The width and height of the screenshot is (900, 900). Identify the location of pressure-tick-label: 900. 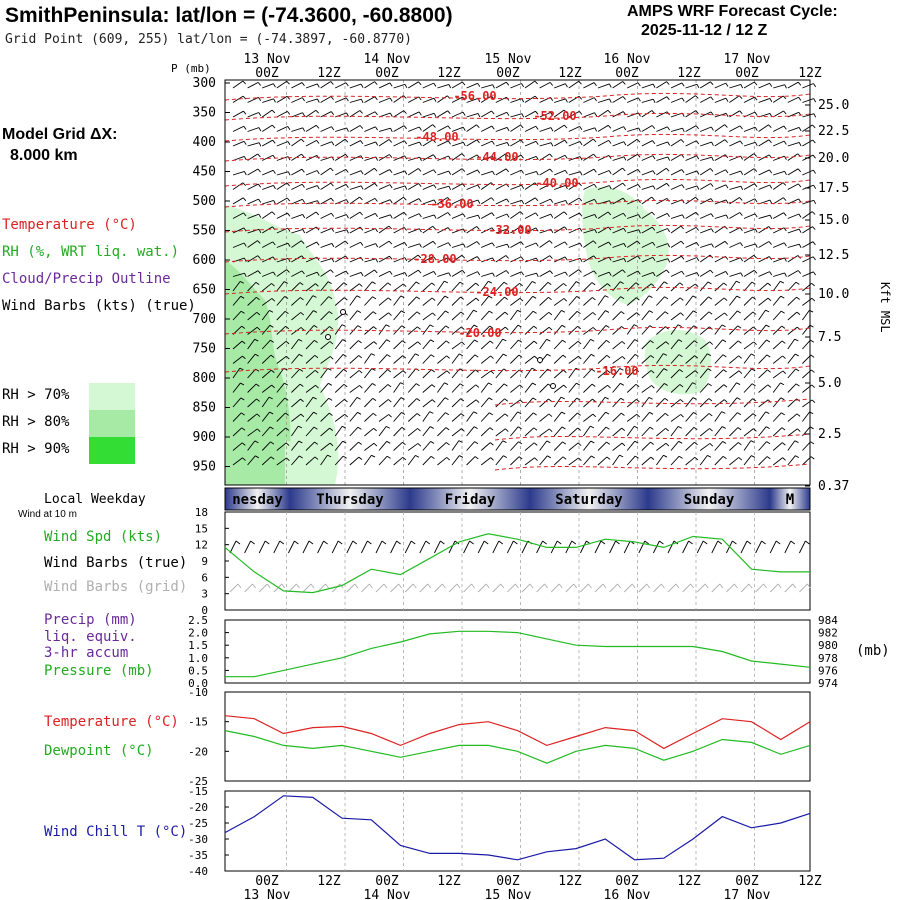
(204, 437).